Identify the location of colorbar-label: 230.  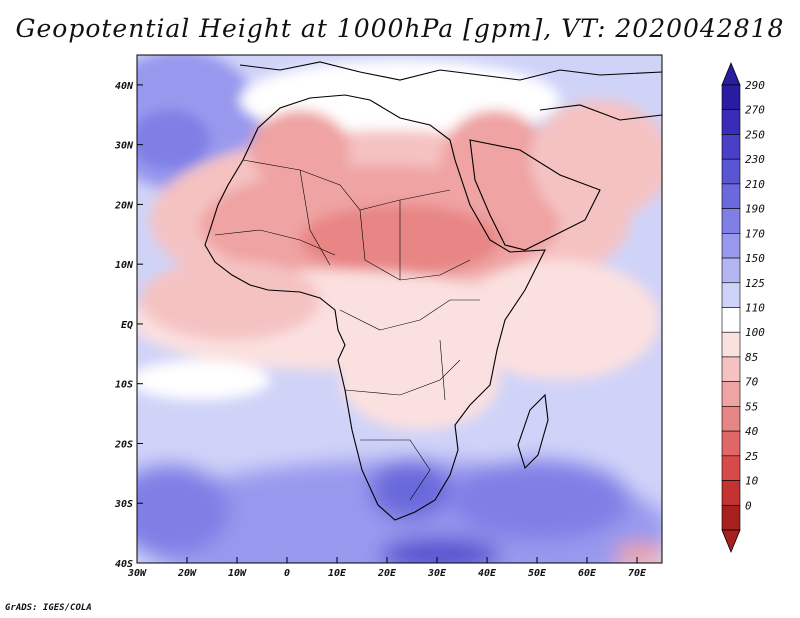
(755, 159).